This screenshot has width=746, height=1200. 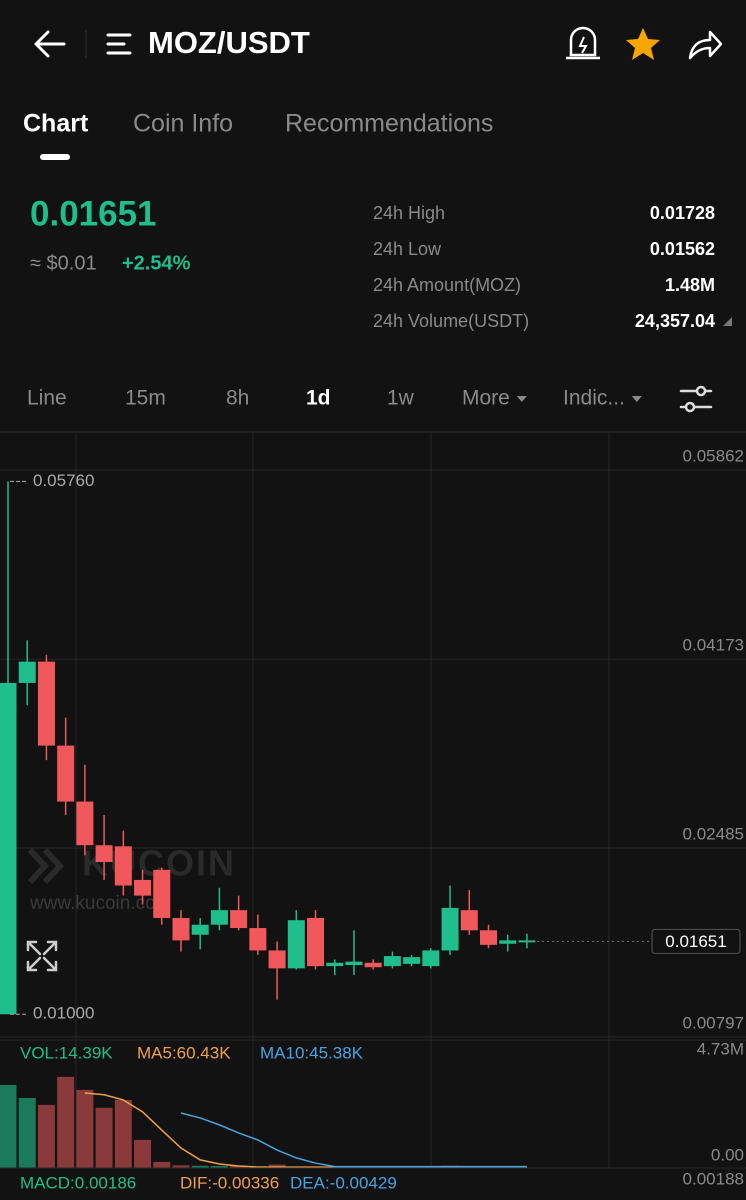 What do you see at coordinates (643, 44) in the screenshot?
I see `favorite-star` at bounding box center [643, 44].